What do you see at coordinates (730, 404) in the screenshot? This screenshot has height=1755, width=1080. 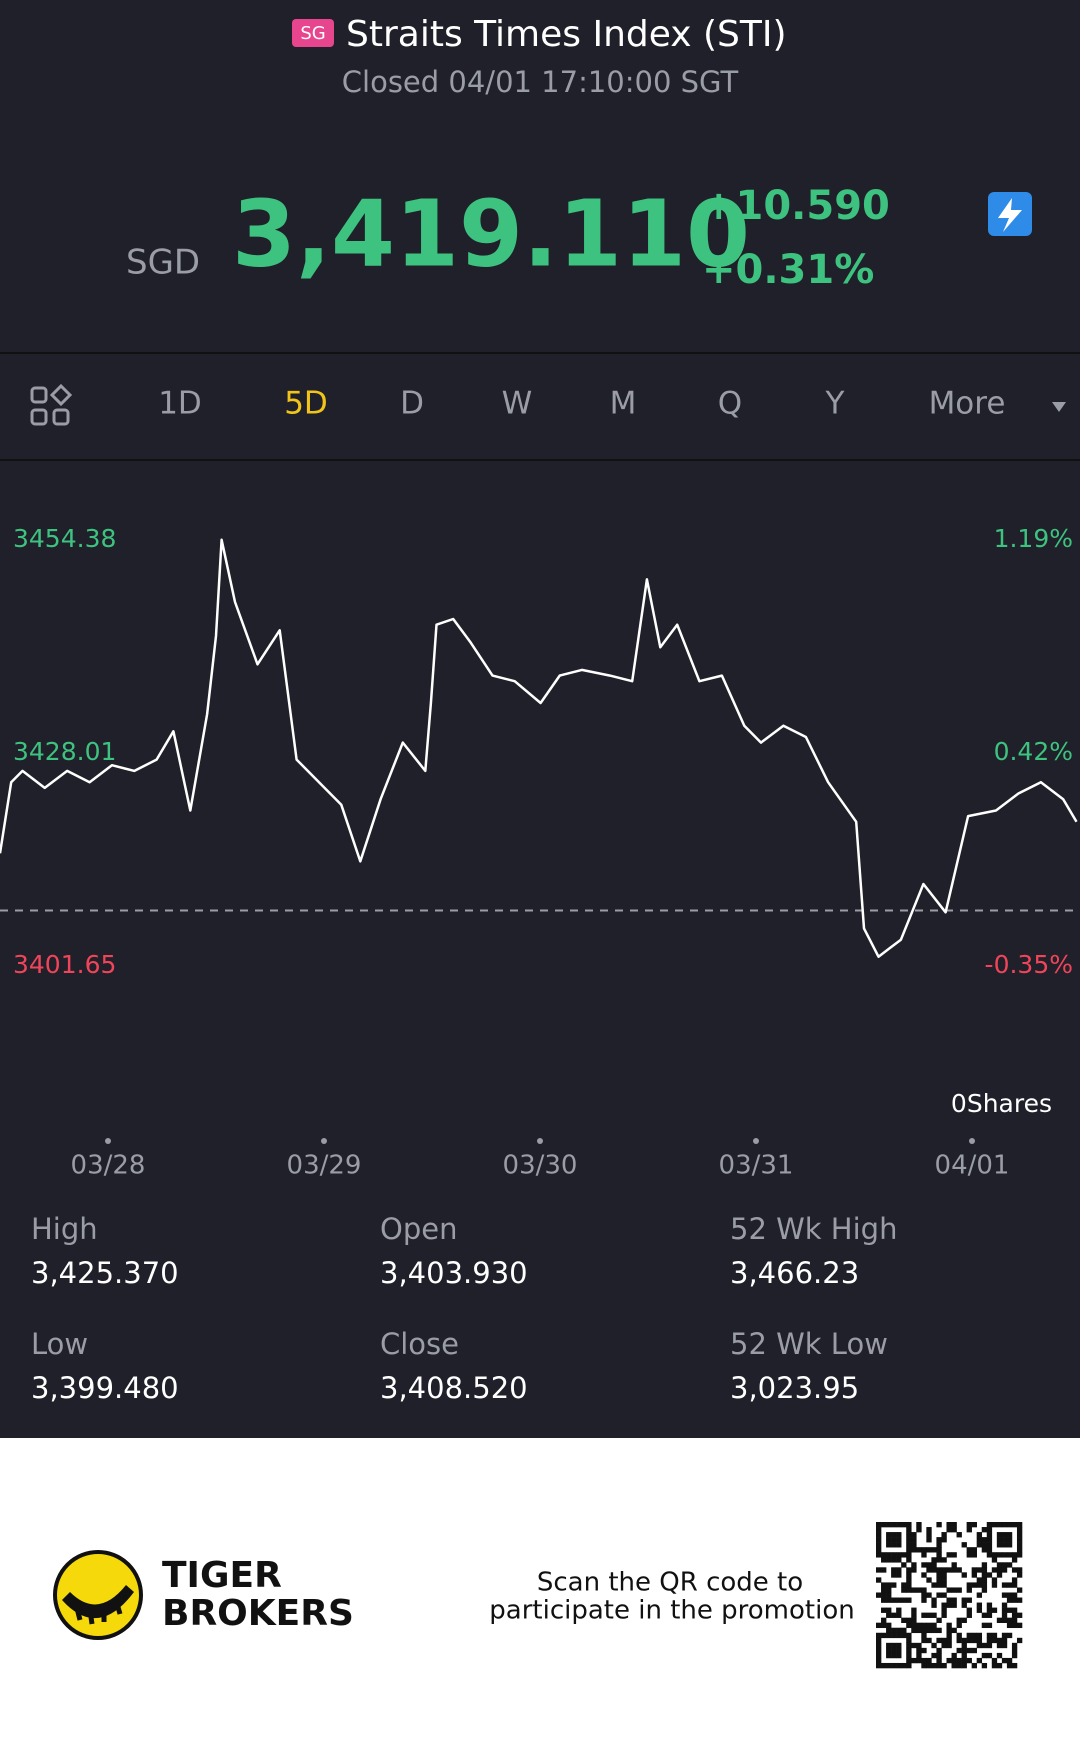 I see `tab: Q` at bounding box center [730, 404].